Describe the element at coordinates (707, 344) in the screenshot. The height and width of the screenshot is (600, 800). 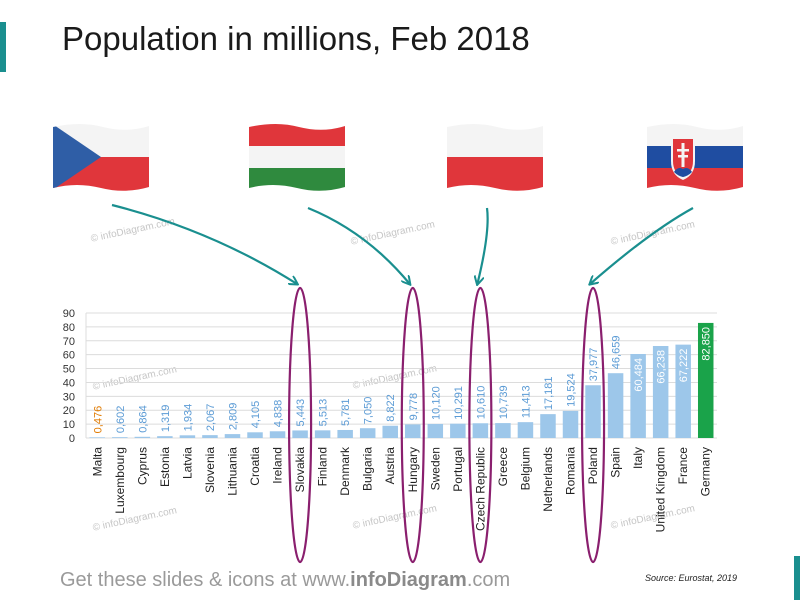
I see `value-label: 82,850` at that location.